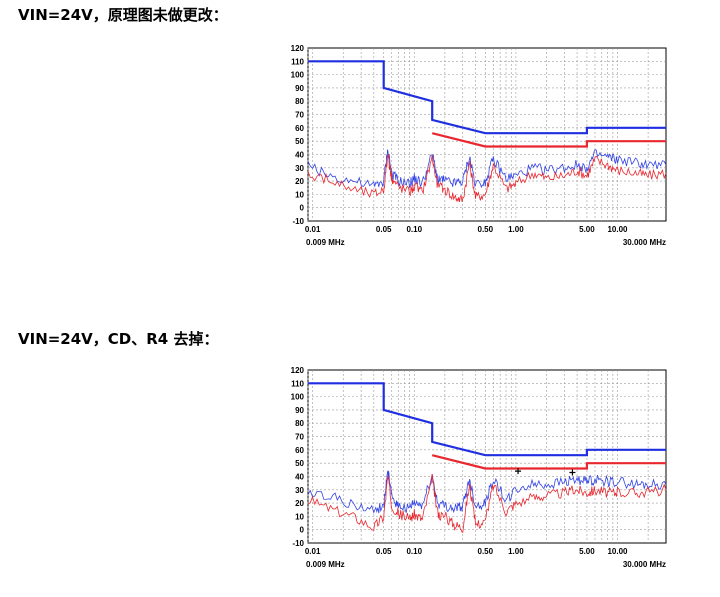 This screenshot has height=597, width=720. What do you see at coordinates (123, 15) in the screenshot?
I see `section-heading-original: VIN=24V，原理图未做更改：` at bounding box center [123, 15].